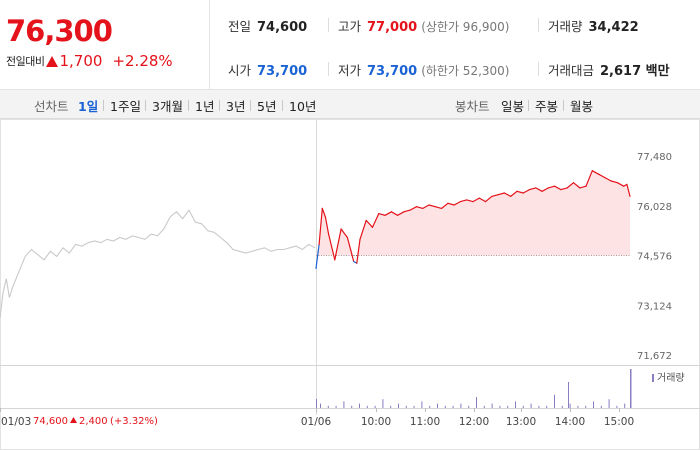  I want to click on period-3m: 3개월, so click(167, 106).